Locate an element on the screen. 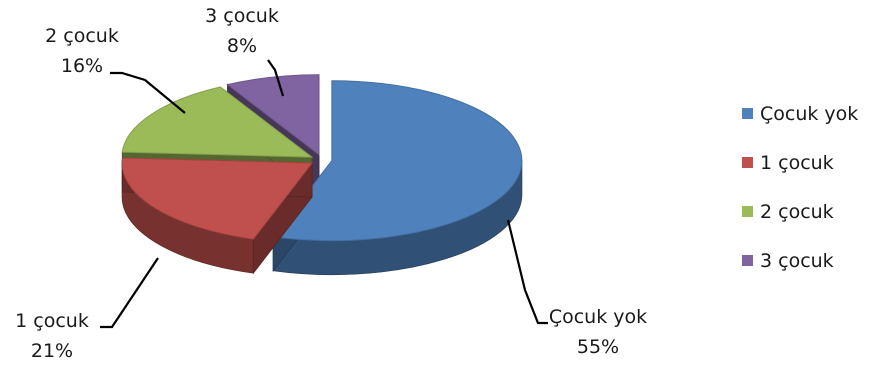 Image resolution: width=880 pixels, height=367 pixels. data-label-percent: 8% is located at coordinates (242, 46).